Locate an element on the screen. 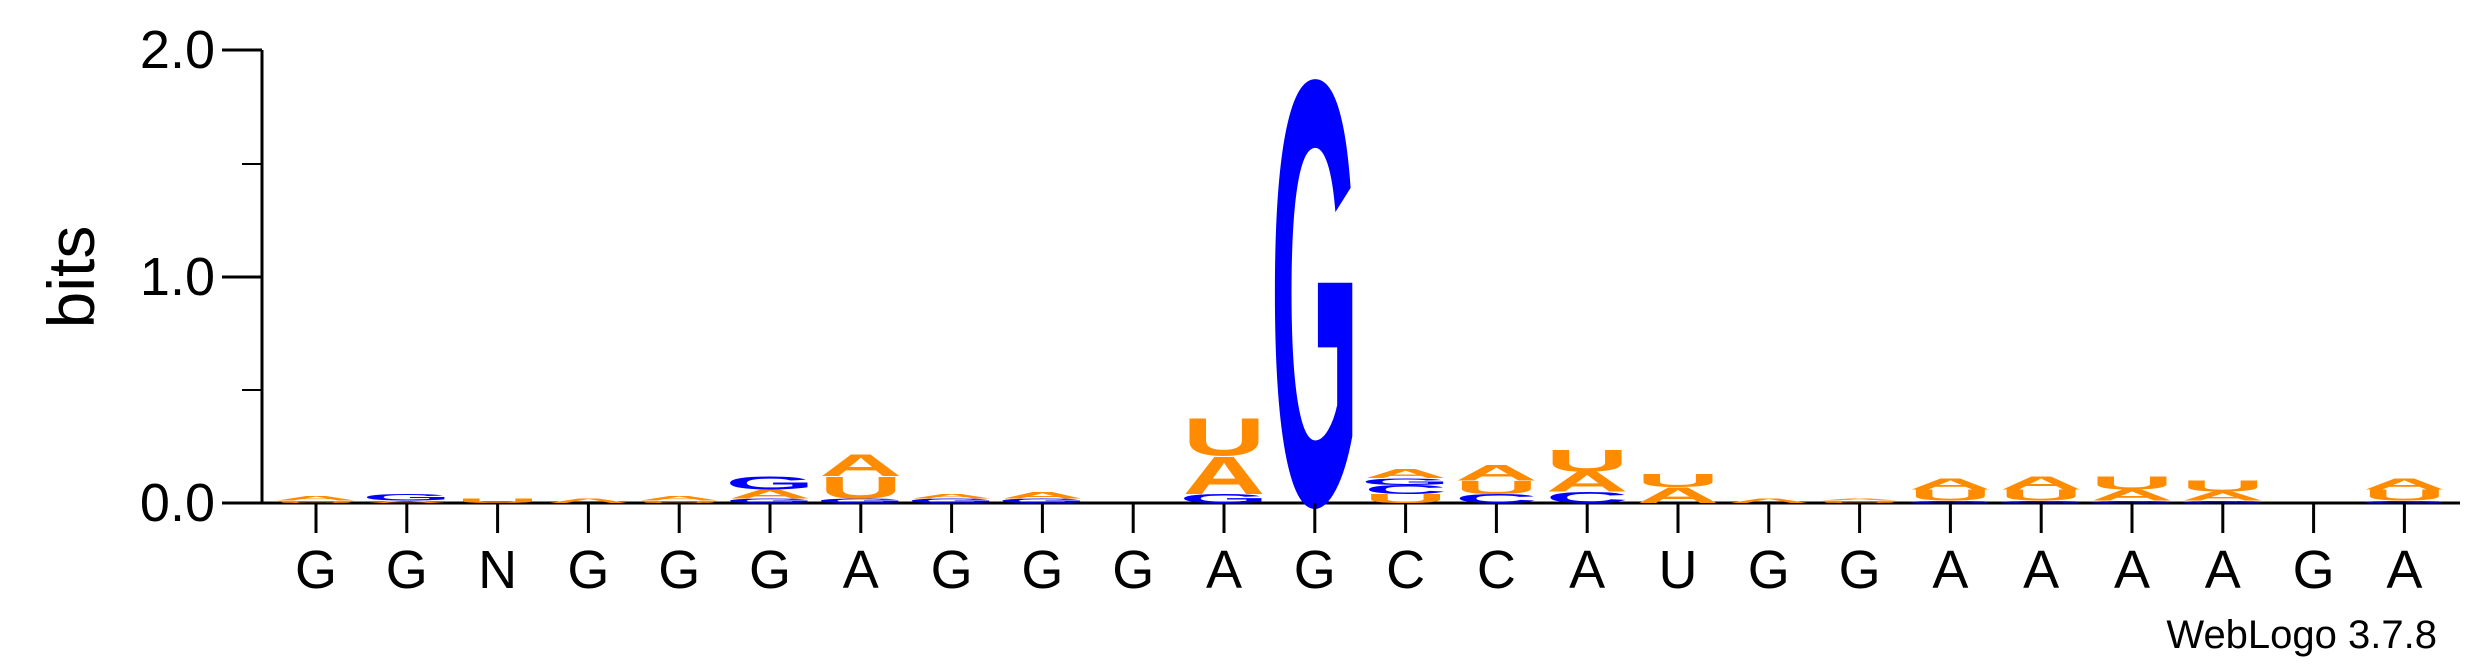  x-tick-label: U is located at coordinates (1678, 570).